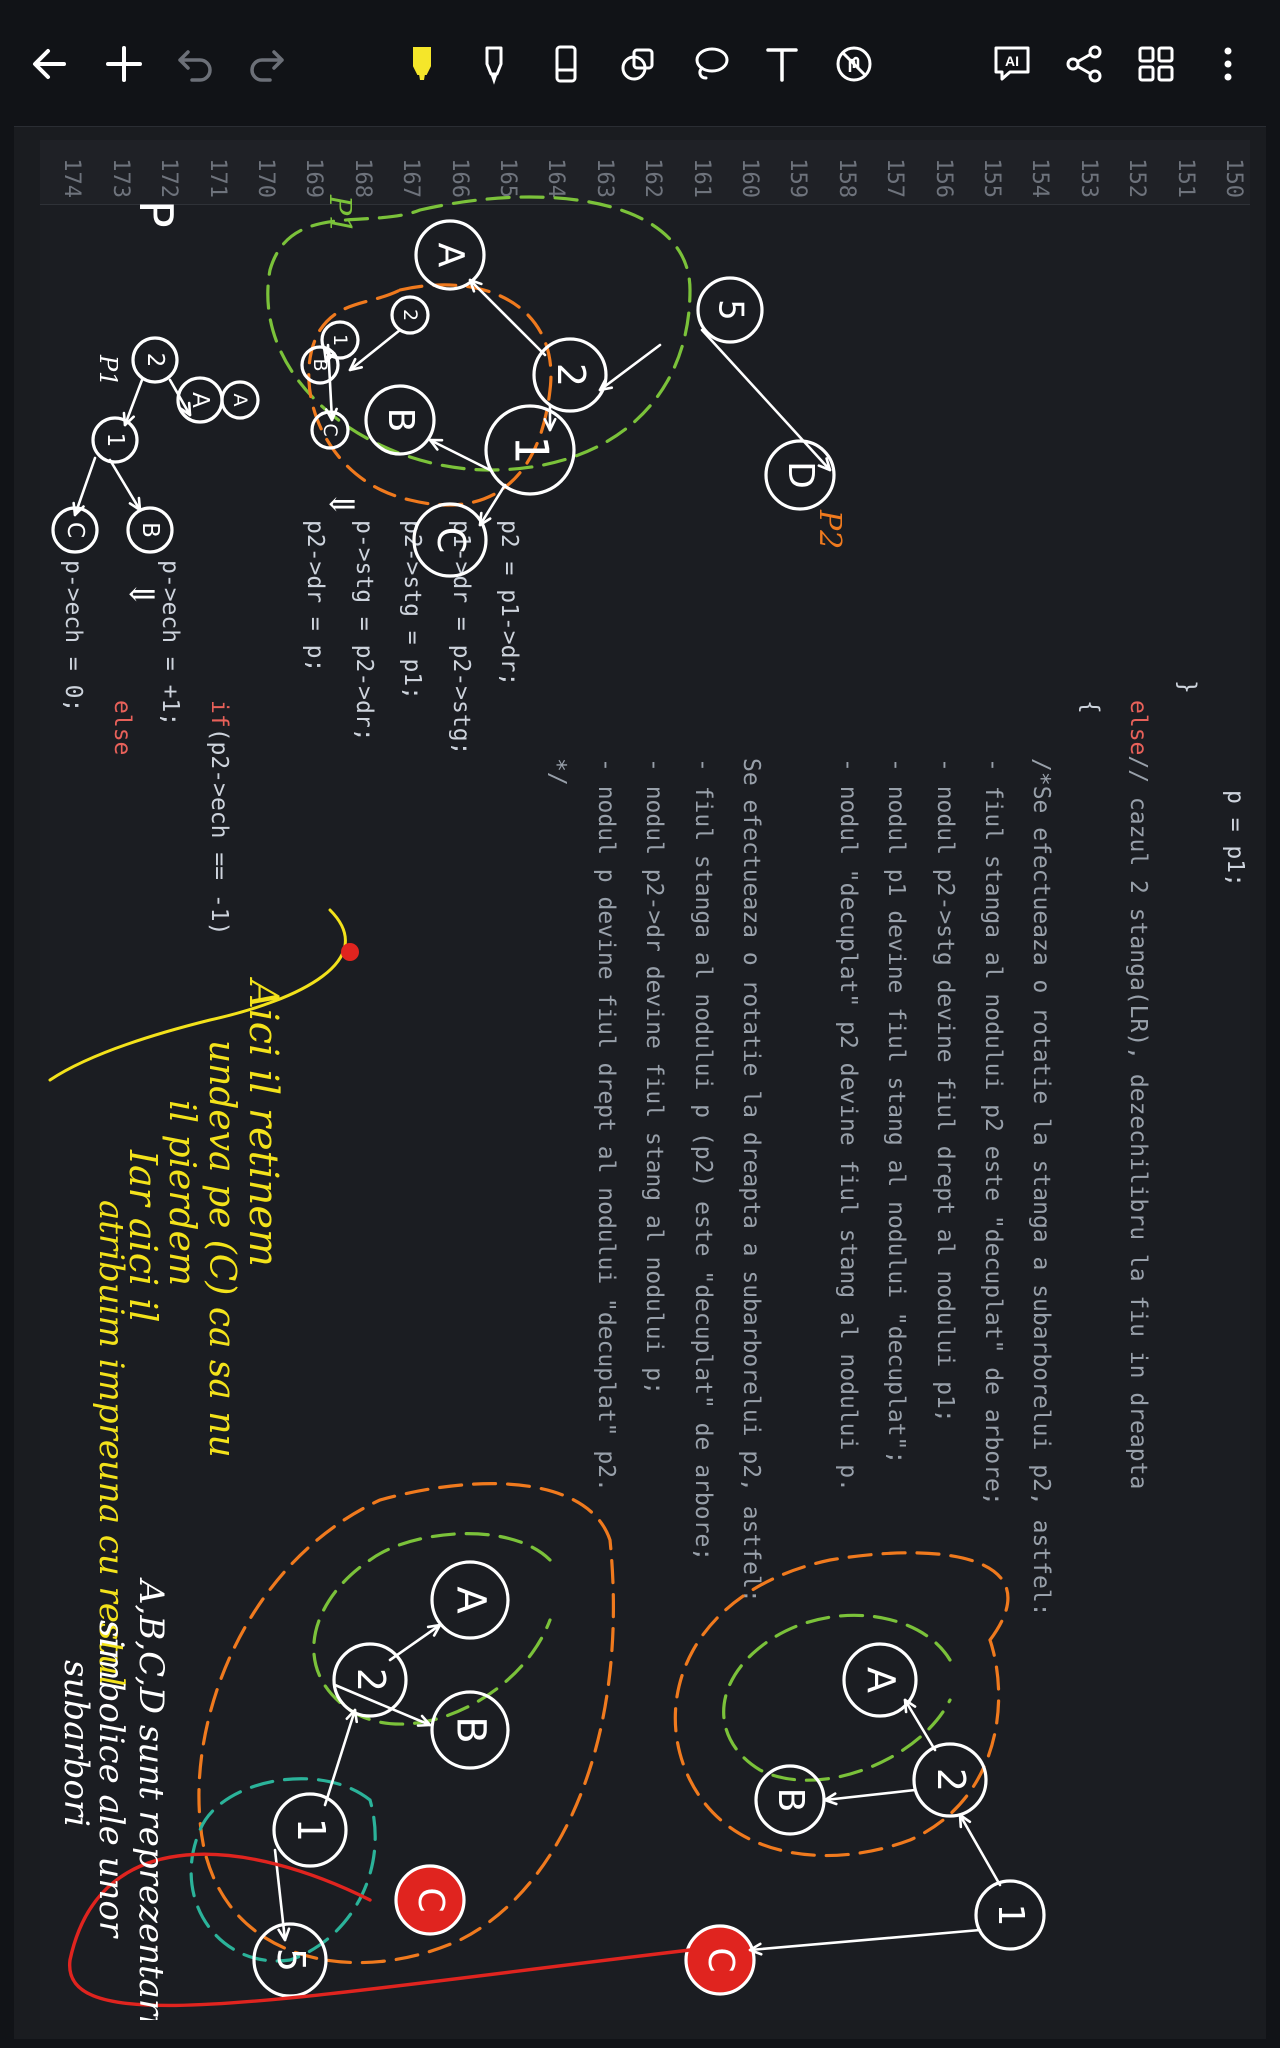  What do you see at coordinates (181, 1193) in the screenshot?
I see `yellow-note-line-3: il pierdem` at bounding box center [181, 1193].